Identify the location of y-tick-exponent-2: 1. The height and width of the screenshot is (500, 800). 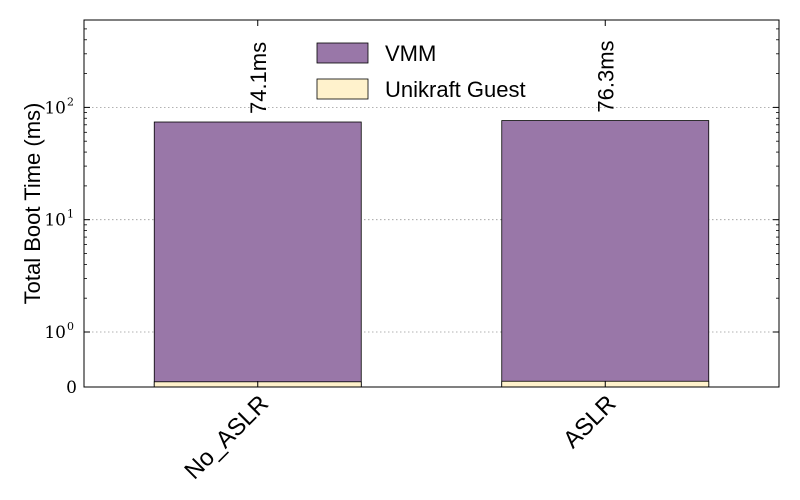
(70, 214).